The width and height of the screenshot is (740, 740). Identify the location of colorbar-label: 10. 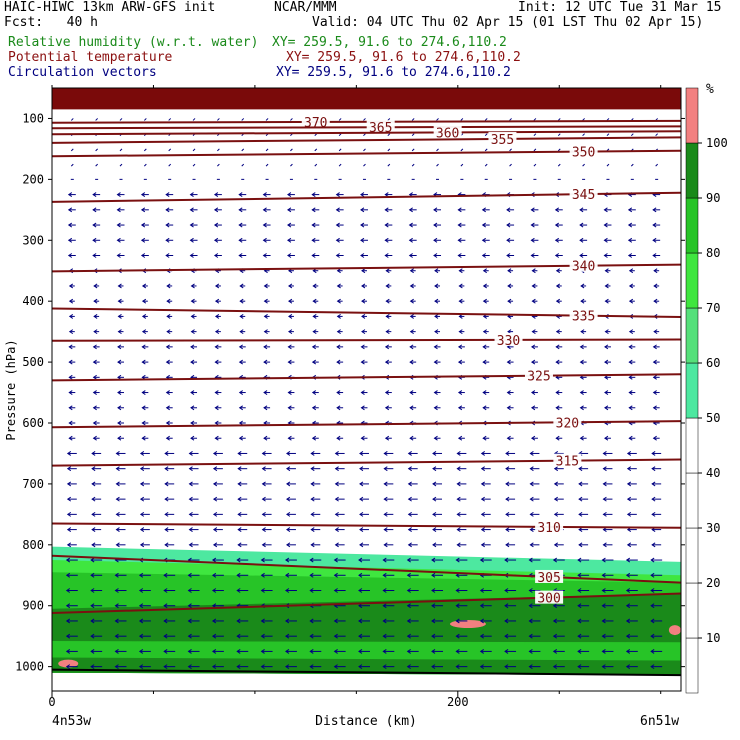
(713, 638).